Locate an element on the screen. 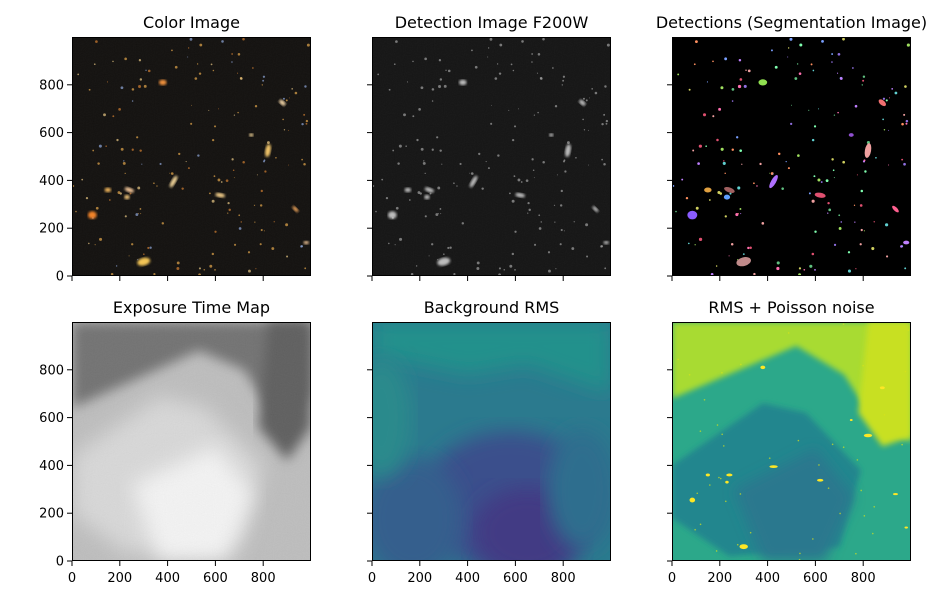 The width and height of the screenshot is (950, 600). panel-detection: Detection Image F200W is located at coordinates (489, 147).